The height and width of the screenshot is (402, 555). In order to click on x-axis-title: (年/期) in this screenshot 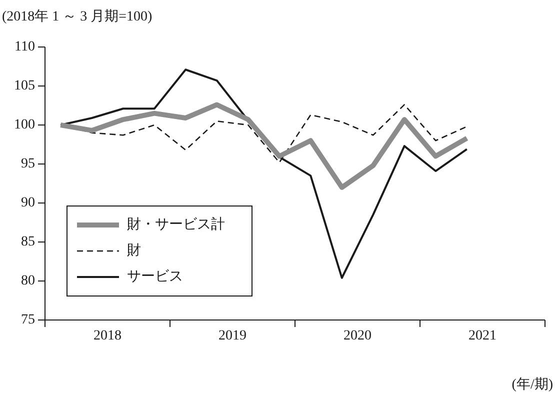, I will do `click(533, 384)`.